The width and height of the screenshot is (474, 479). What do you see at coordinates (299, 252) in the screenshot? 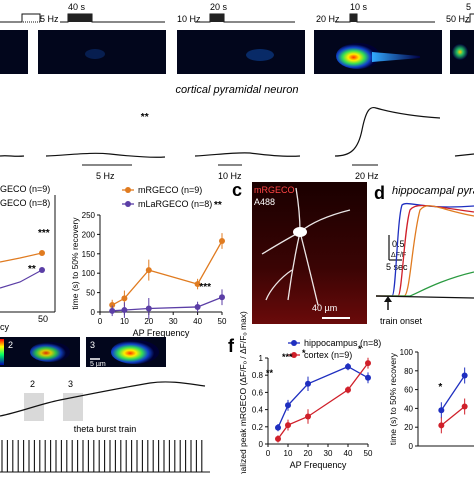
I see `panel-c: c mRGECO A488 40 µm` at bounding box center [299, 252].